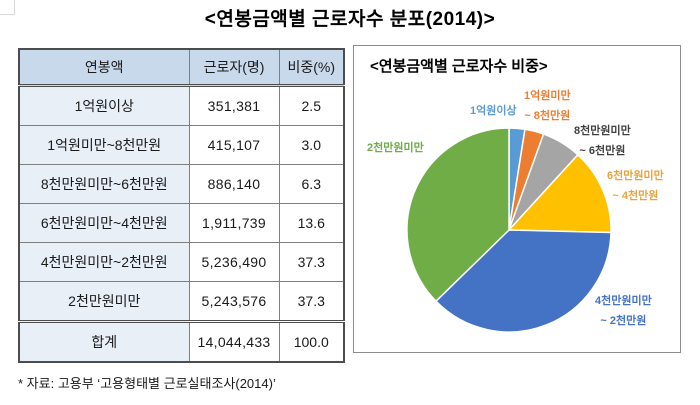  What do you see at coordinates (104, 301) in the screenshot?
I see `salary-band: 2천만원미만` at bounding box center [104, 301].